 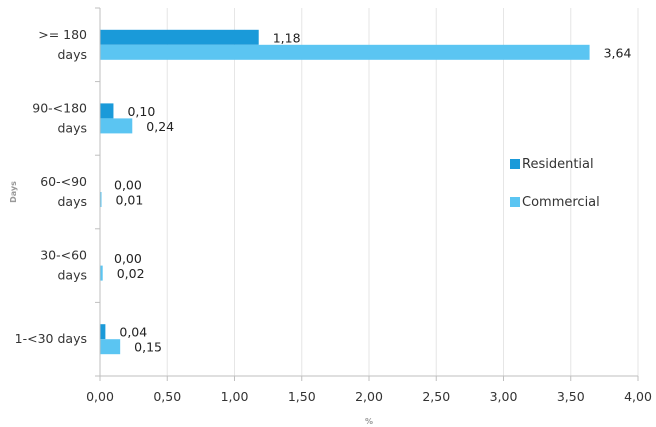 What do you see at coordinates (167, 396) in the screenshot?
I see `x-tick-label: 0,50` at bounding box center [167, 396].